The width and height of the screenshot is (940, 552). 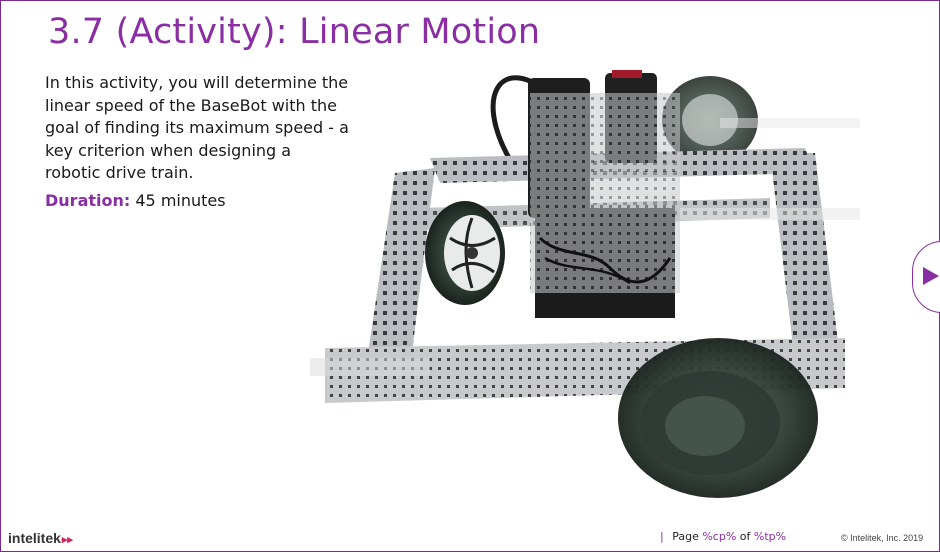 What do you see at coordinates (882, 538) in the screenshot?
I see `copyright-text: © Intelitek, Inc. 2019` at bounding box center [882, 538].